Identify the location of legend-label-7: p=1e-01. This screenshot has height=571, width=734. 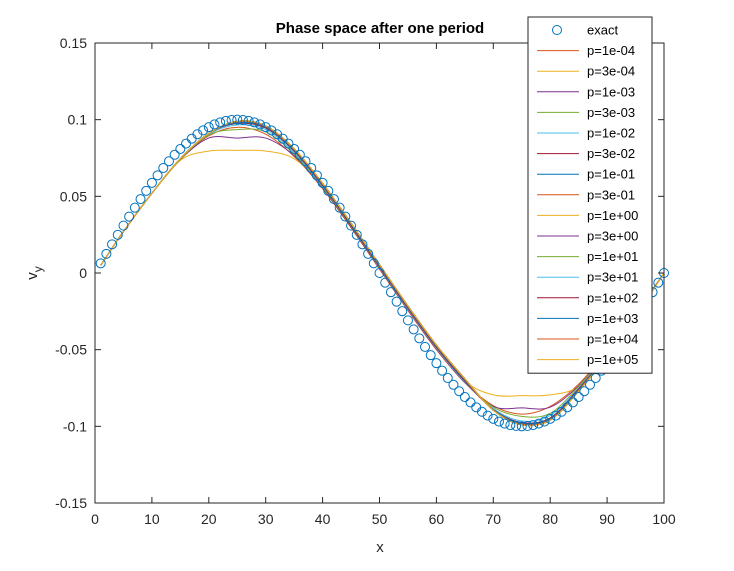
(611, 174).